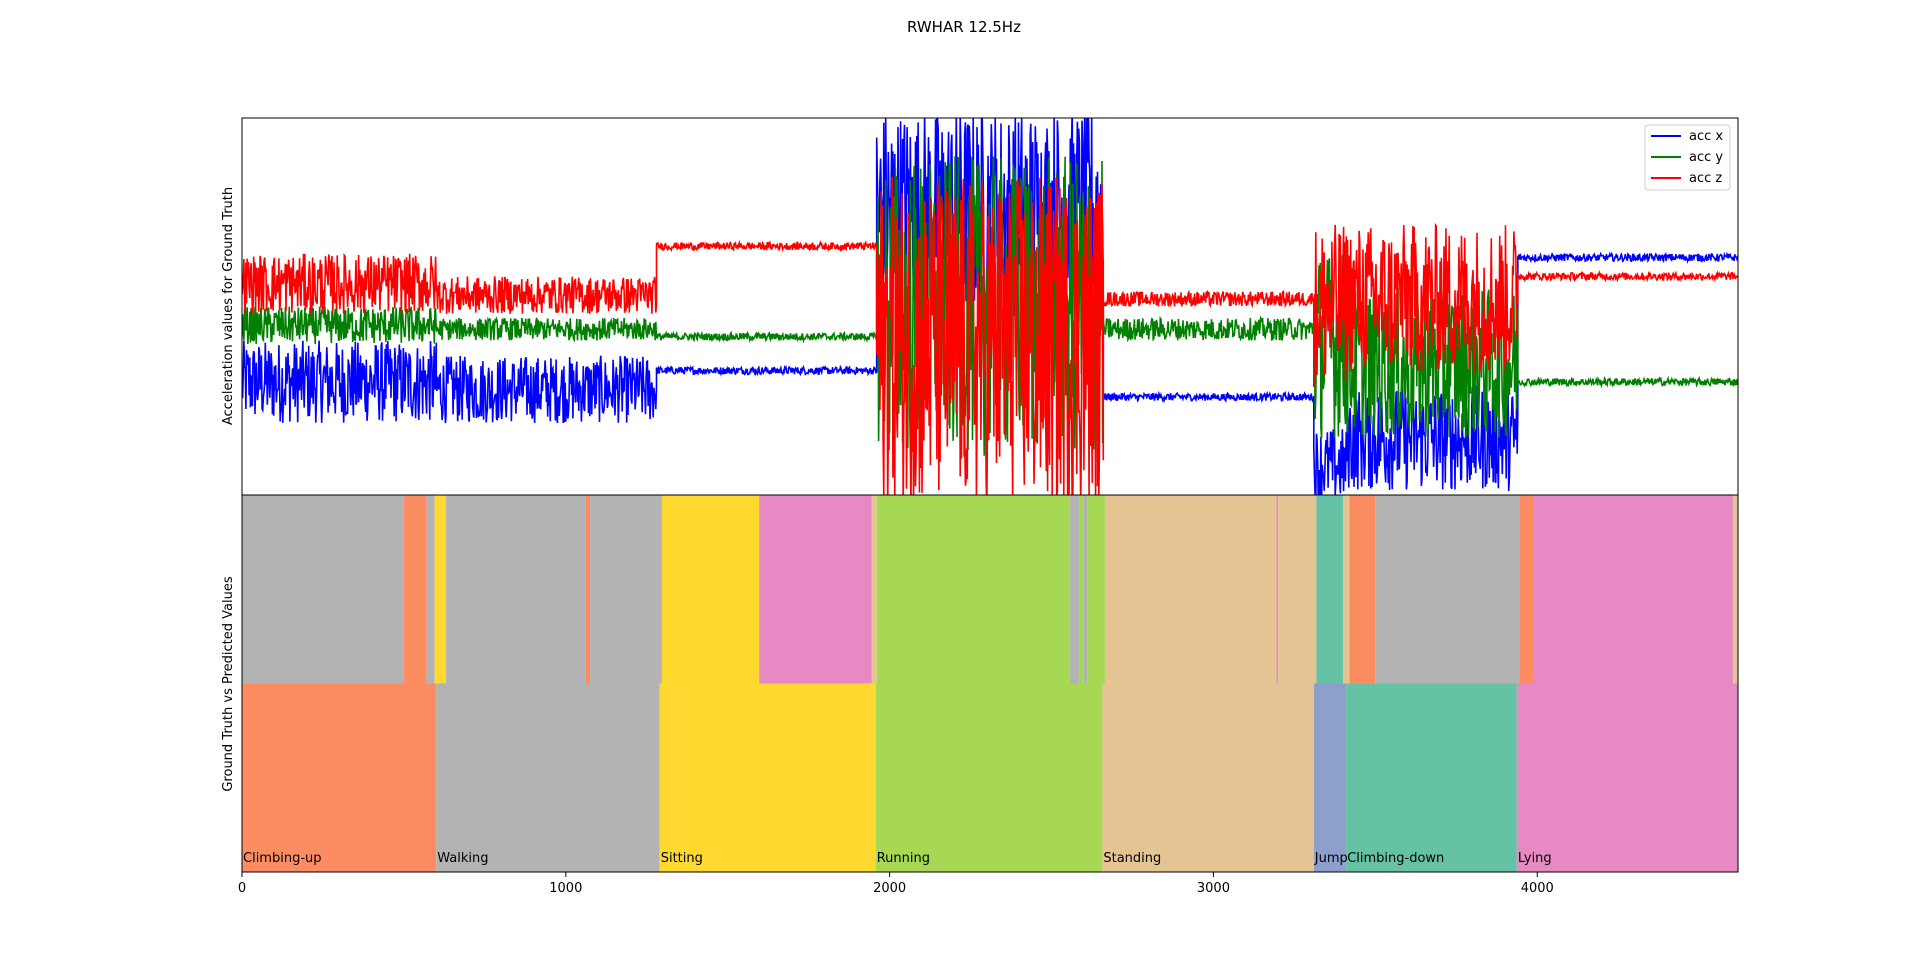 This screenshot has width=1920, height=975. Describe the element at coordinates (242, 888) in the screenshot. I see `x-tick-label: 0` at that location.